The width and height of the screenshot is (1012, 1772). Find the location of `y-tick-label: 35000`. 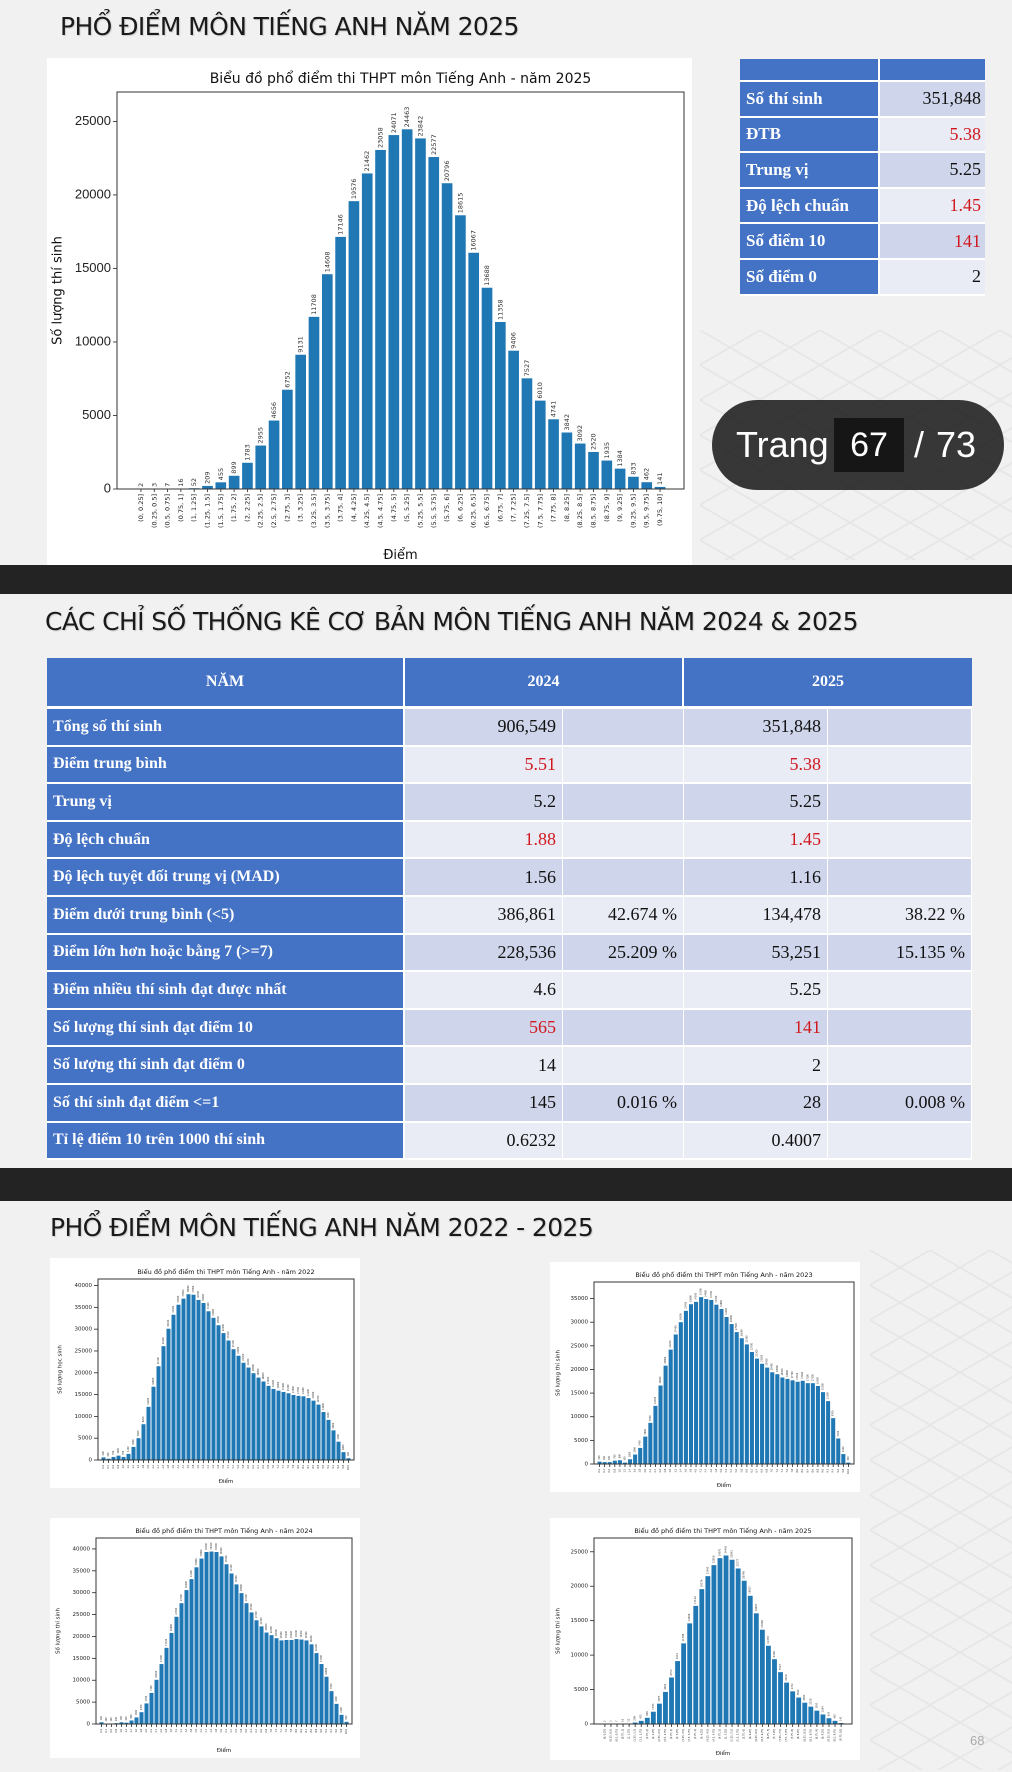

y-tick-label: 35000 is located at coordinates (580, 1299).